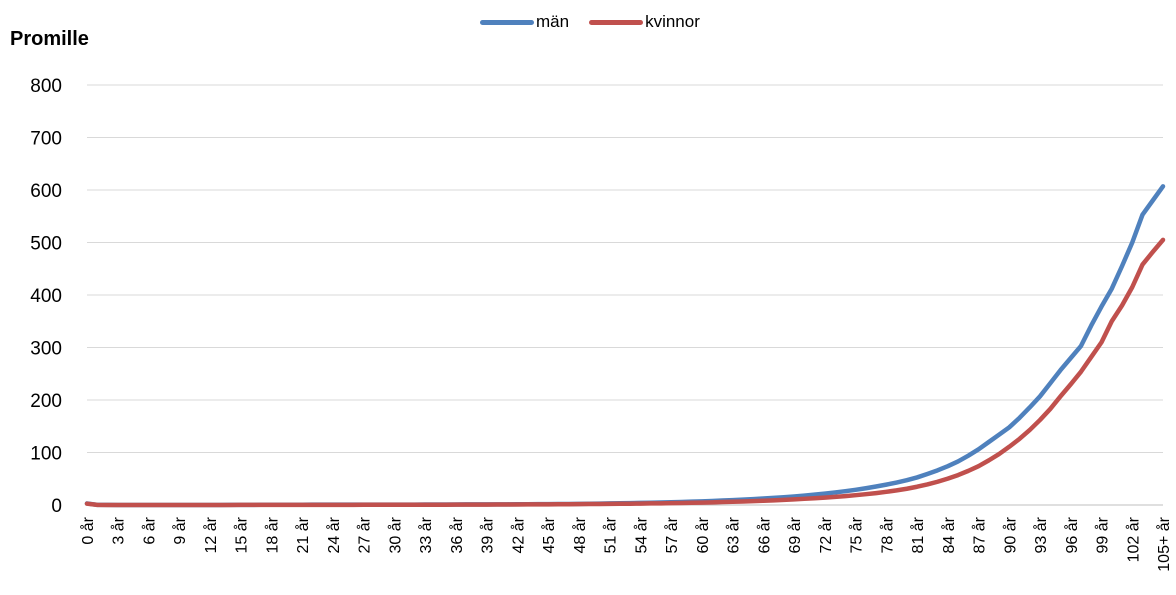 The width and height of the screenshot is (1176, 595). Describe the element at coordinates (795, 534) in the screenshot. I see `x-tick-label: 69 år` at that location.